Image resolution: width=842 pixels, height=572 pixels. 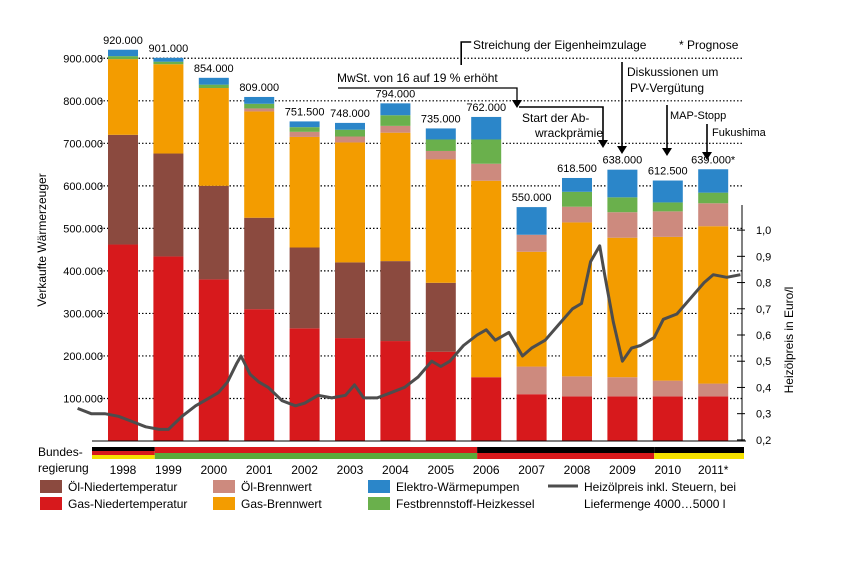 I want to click on x-tick-label: 2006, so click(x=486, y=470).